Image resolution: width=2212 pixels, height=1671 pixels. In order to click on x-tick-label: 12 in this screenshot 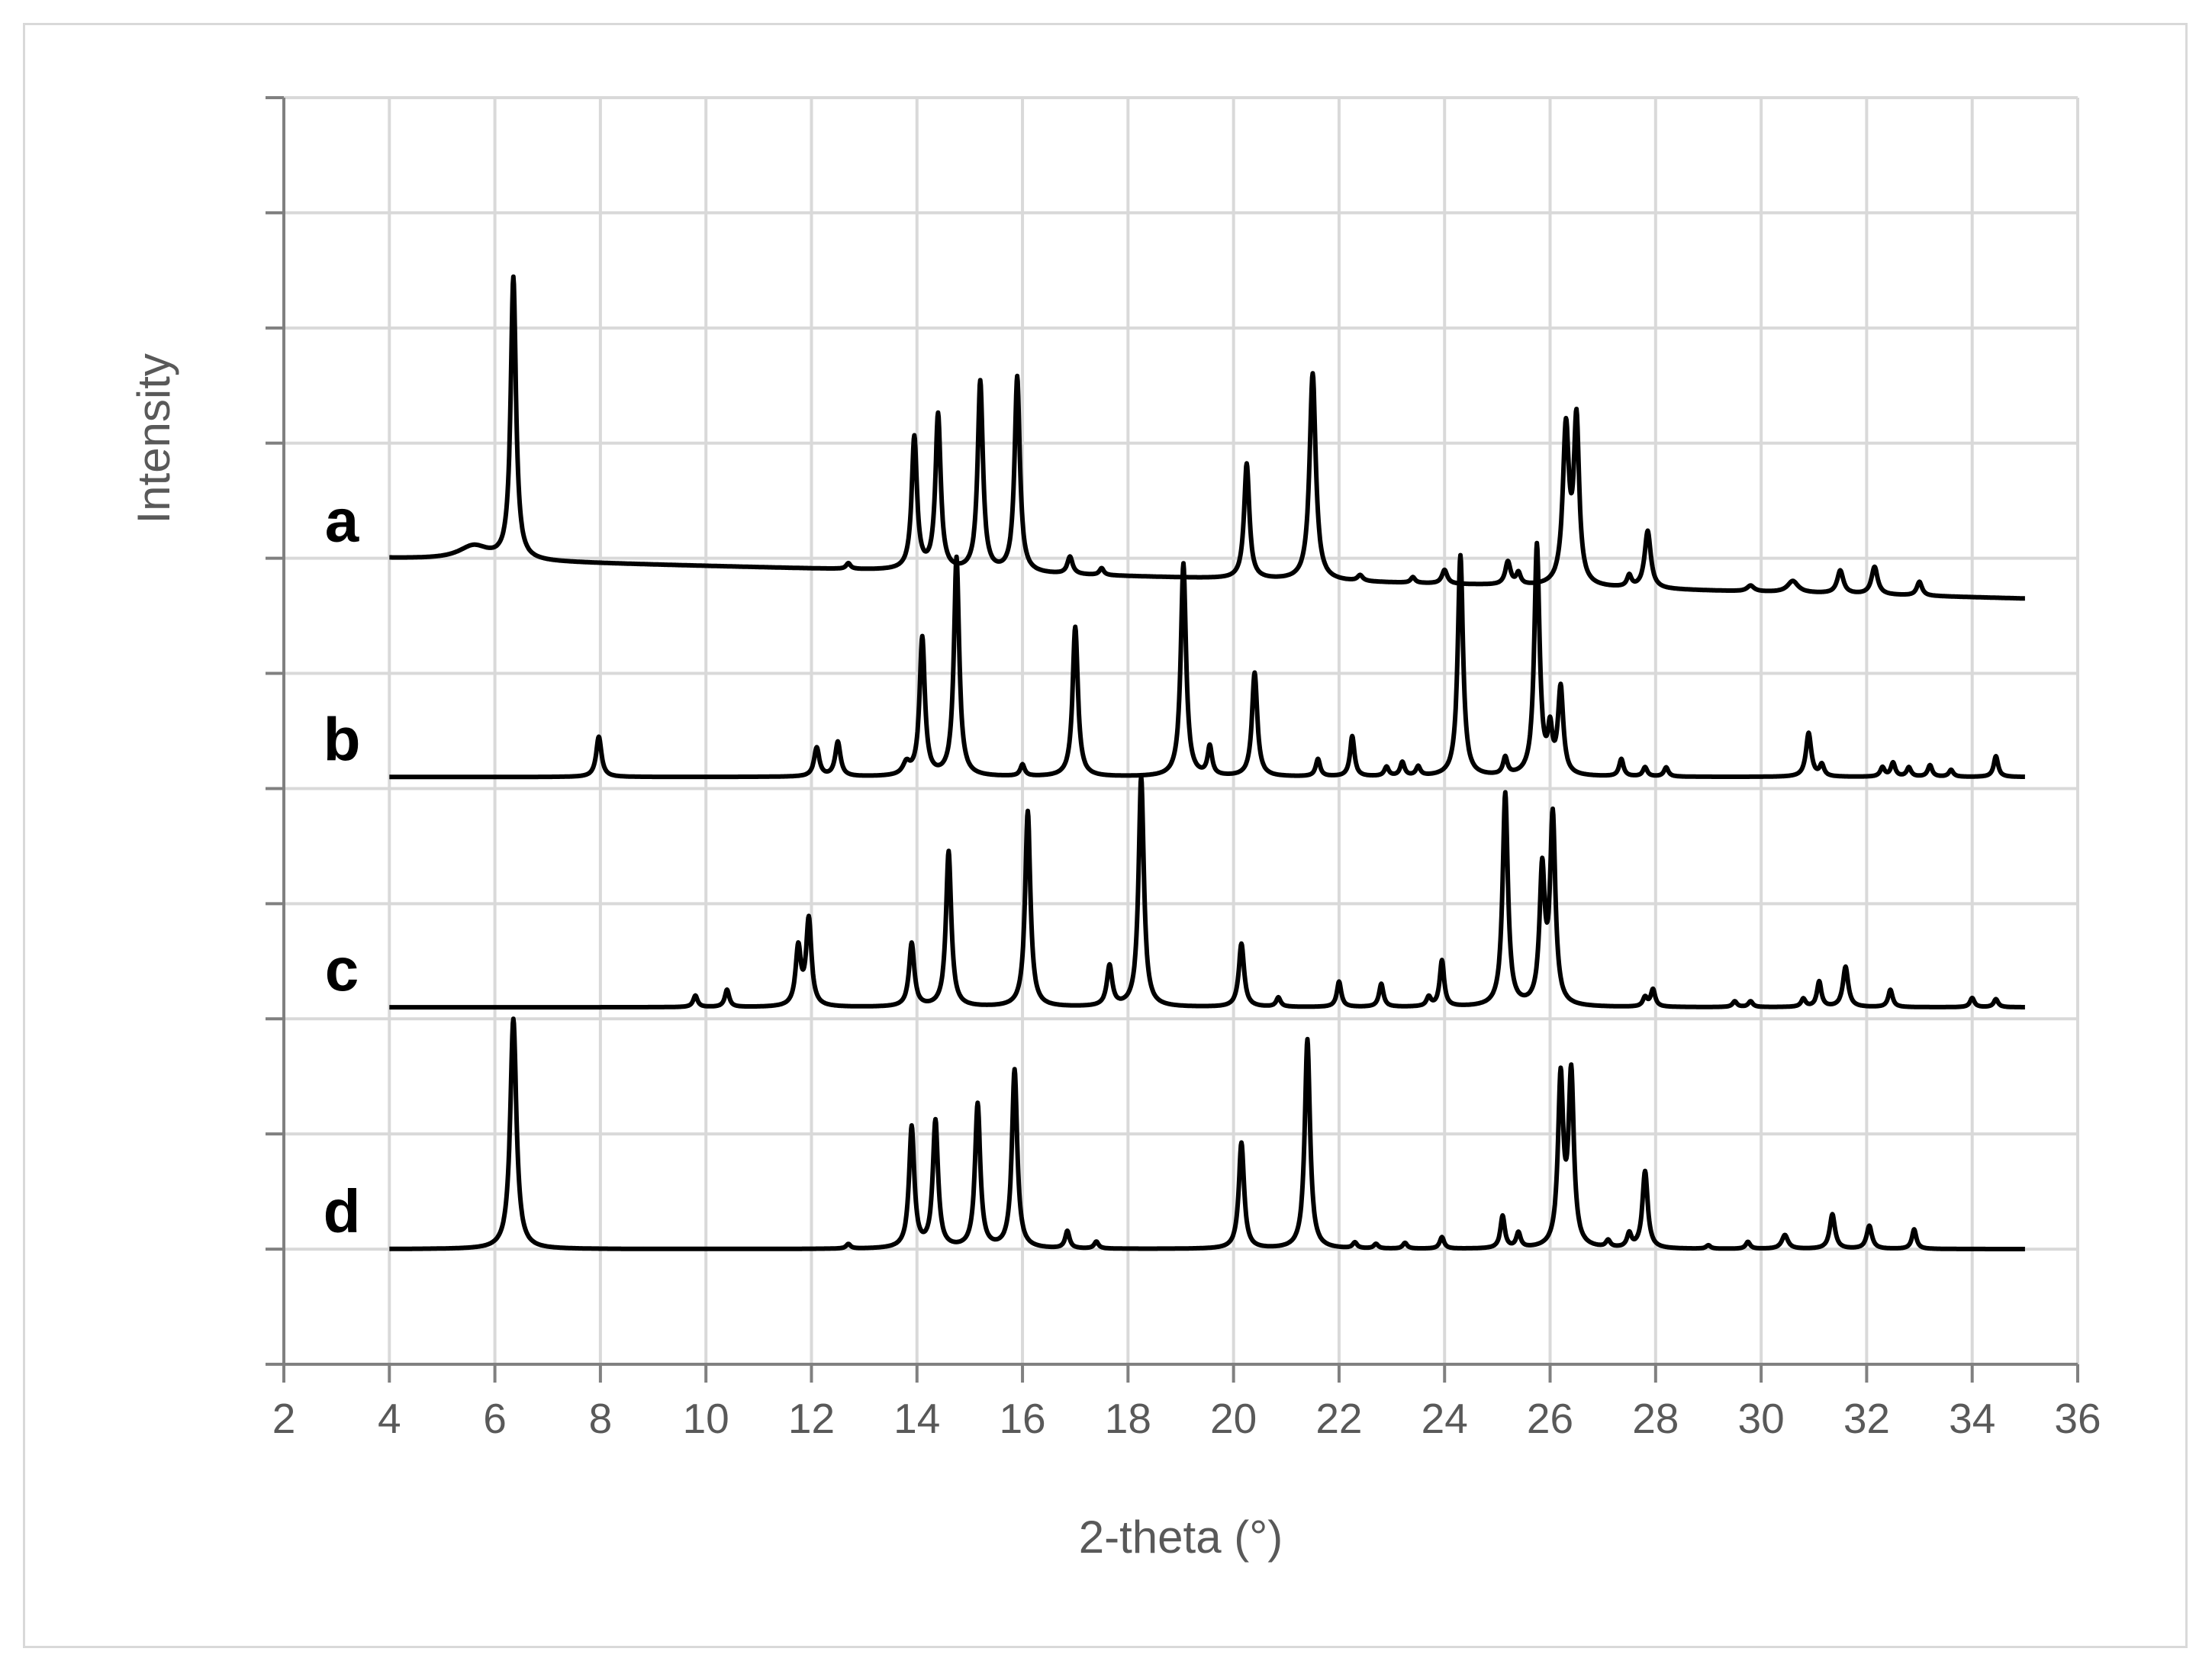, I will do `click(811, 1418)`.